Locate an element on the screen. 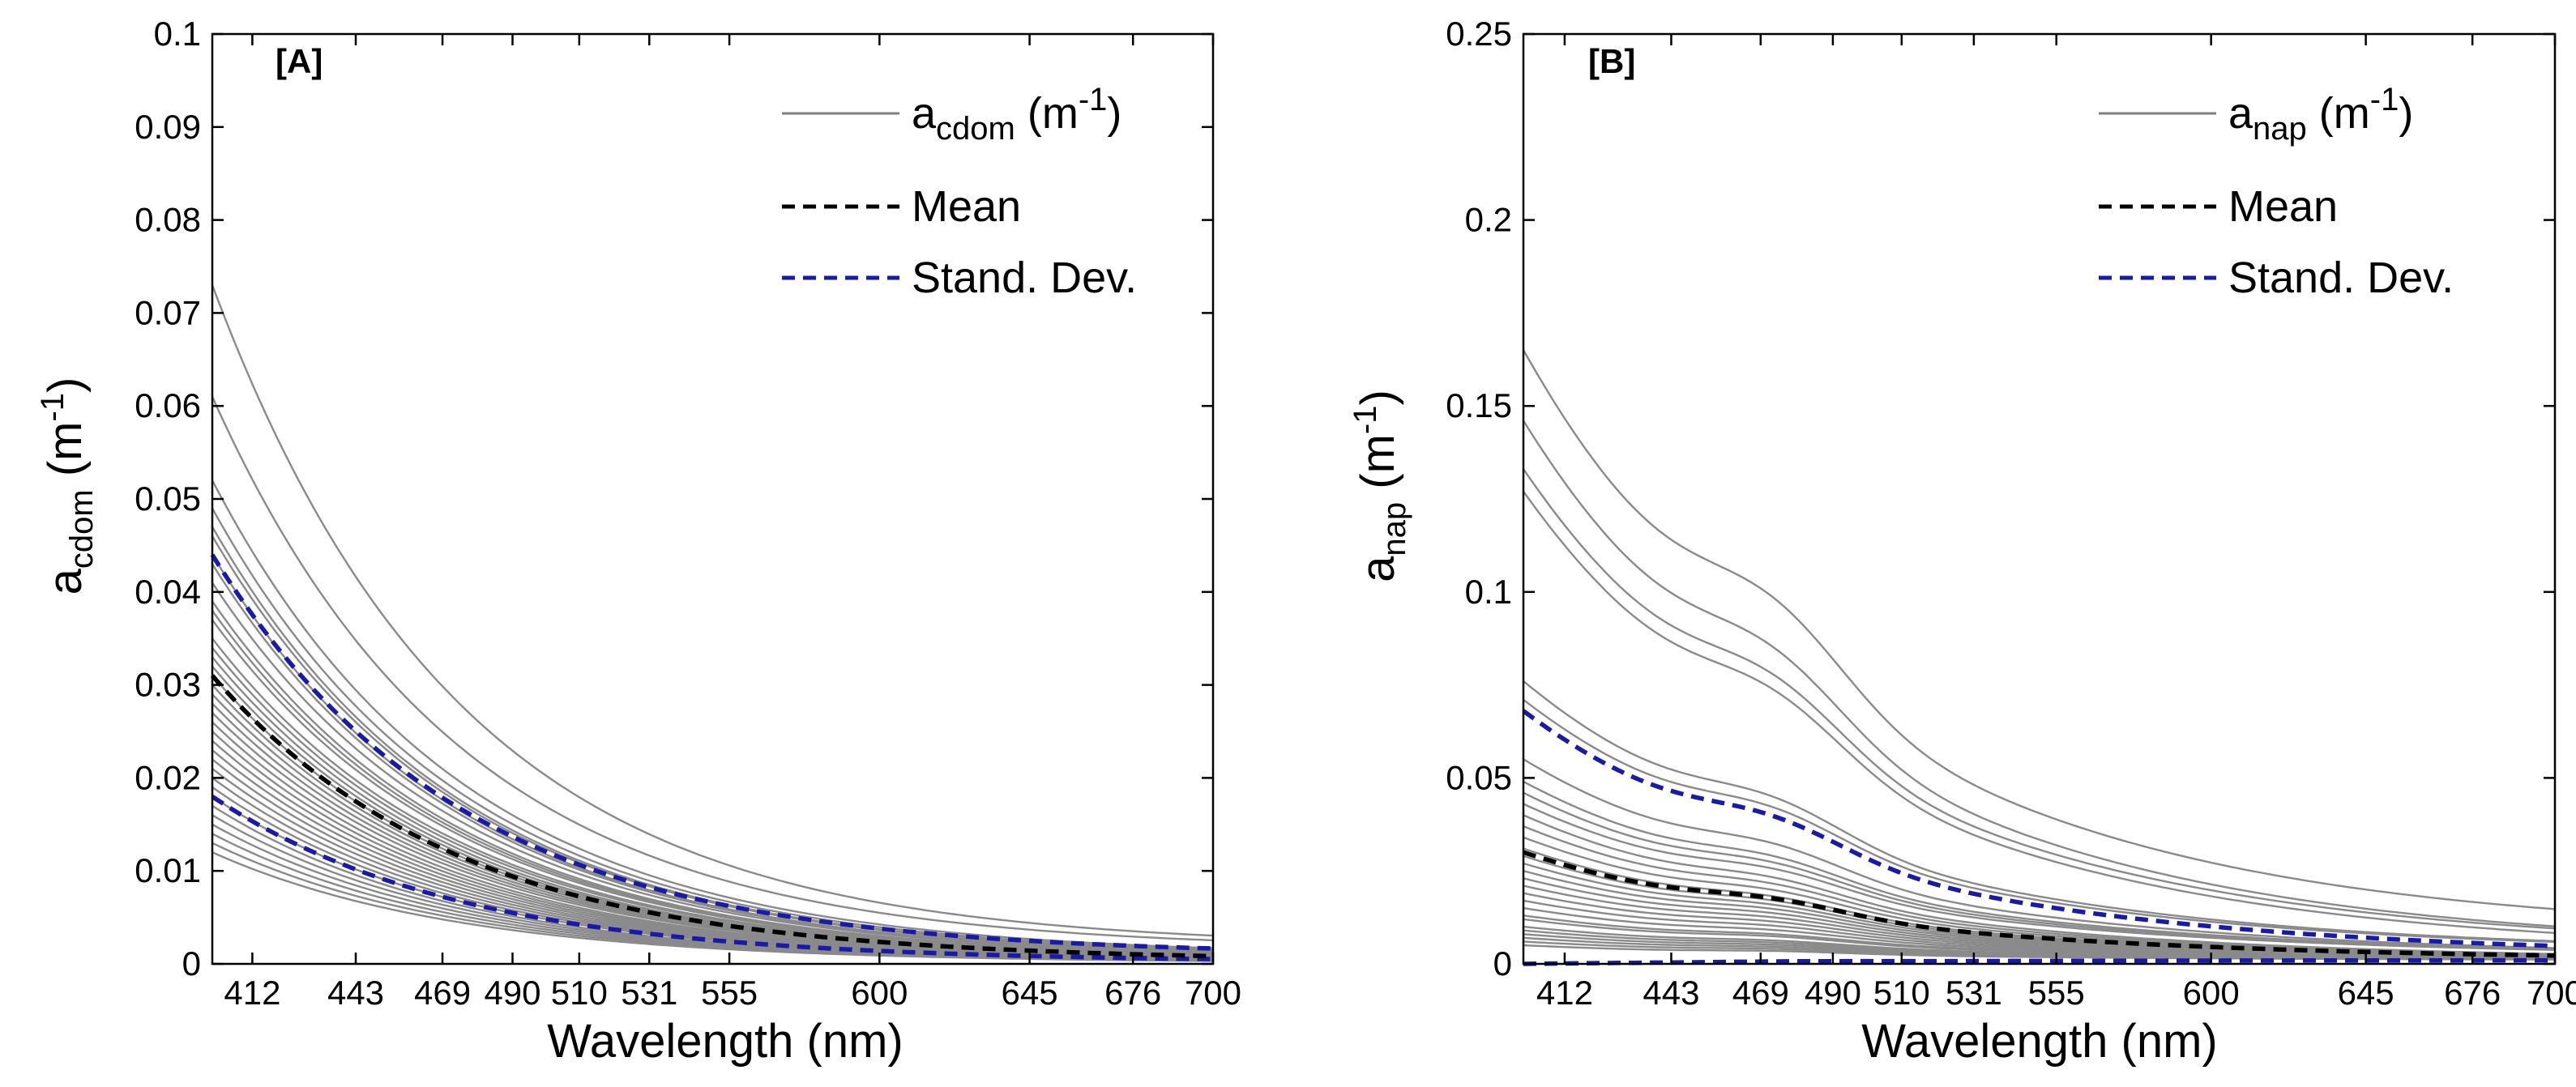  panel-a-x-tick-label: 555 is located at coordinates (729, 993).